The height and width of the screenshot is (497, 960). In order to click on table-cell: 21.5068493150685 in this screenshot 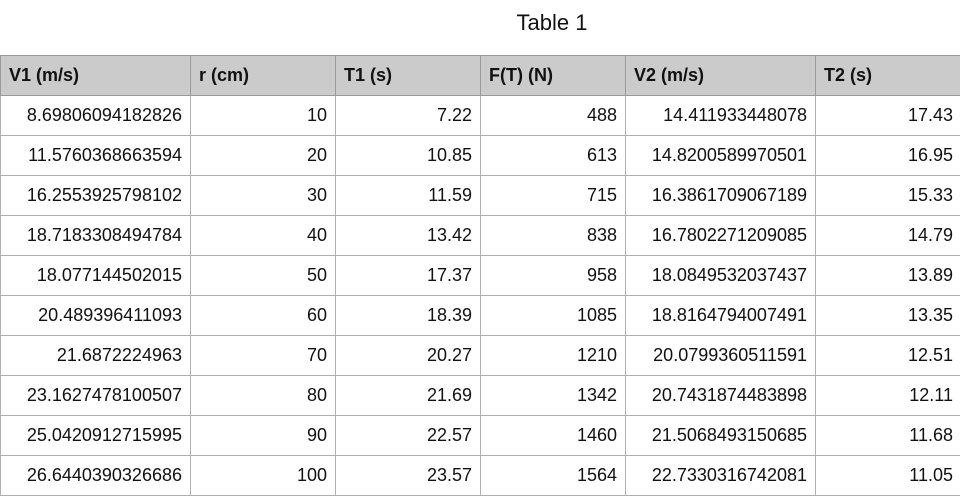, I will do `click(720, 435)`.